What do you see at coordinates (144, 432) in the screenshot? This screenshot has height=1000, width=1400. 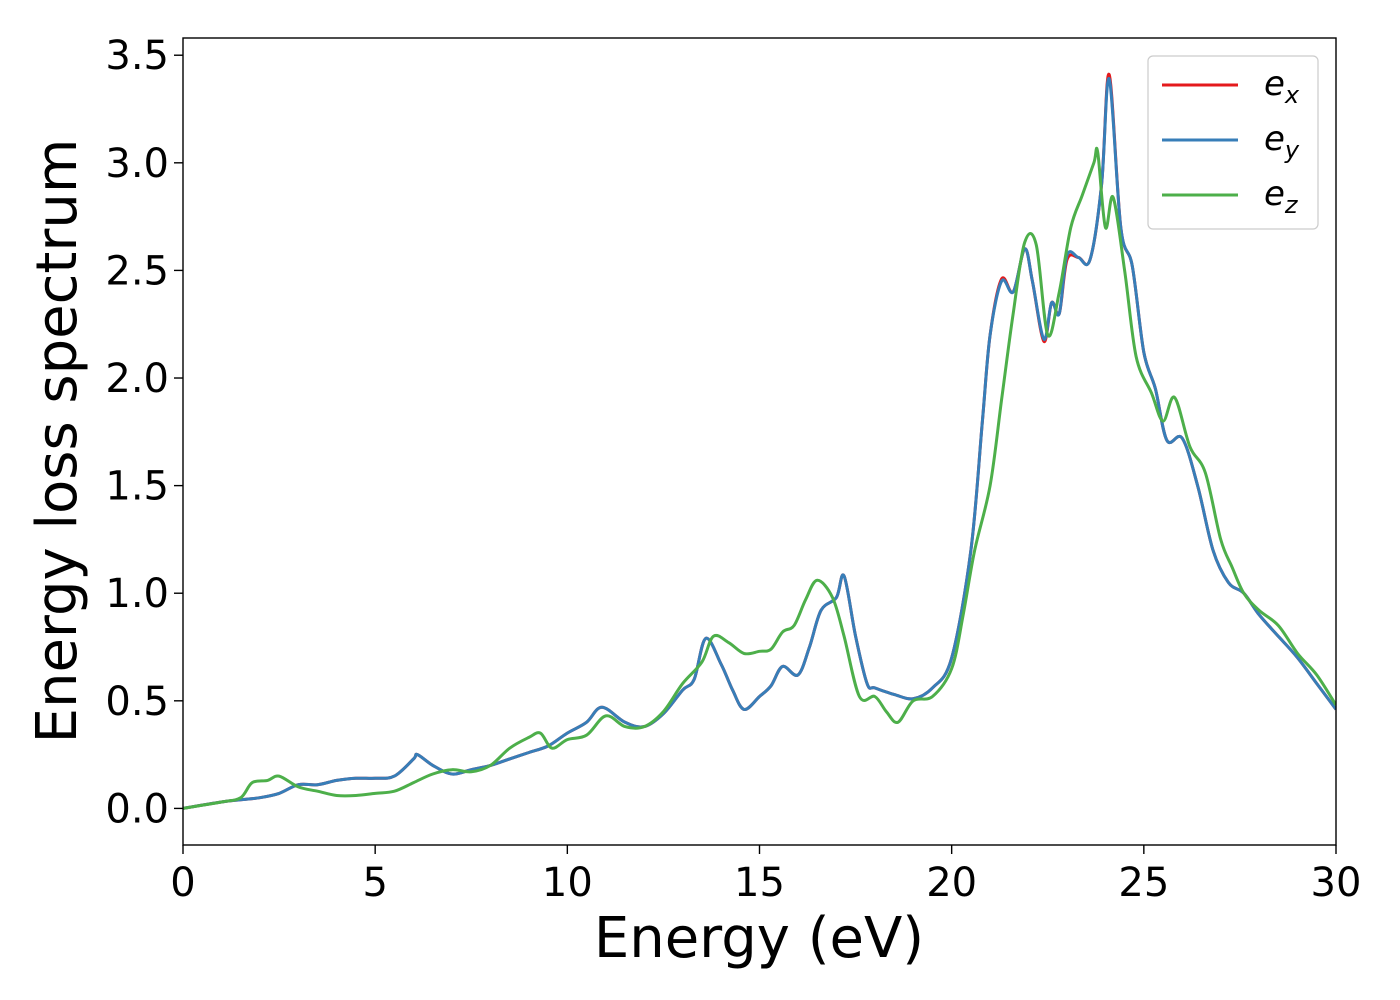 I see `y-axis-ticks: 0.0 0.5 1.0 1.5 2.0 2.5 3.0 3.5` at bounding box center [144, 432].